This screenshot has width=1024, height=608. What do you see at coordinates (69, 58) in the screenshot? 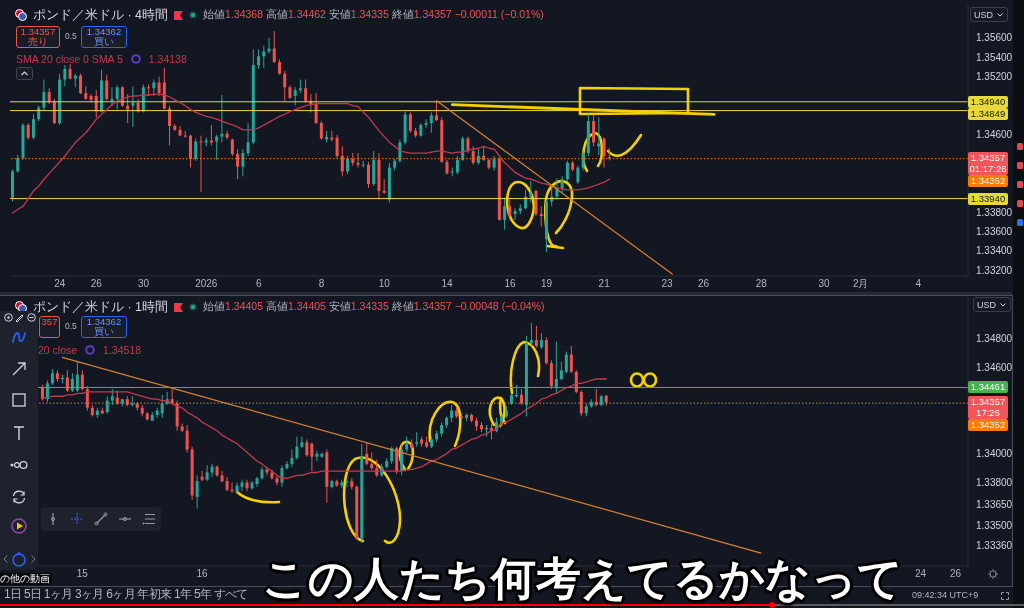
I see `text: SMA 20 close 0 SMA 5` at bounding box center [69, 58].